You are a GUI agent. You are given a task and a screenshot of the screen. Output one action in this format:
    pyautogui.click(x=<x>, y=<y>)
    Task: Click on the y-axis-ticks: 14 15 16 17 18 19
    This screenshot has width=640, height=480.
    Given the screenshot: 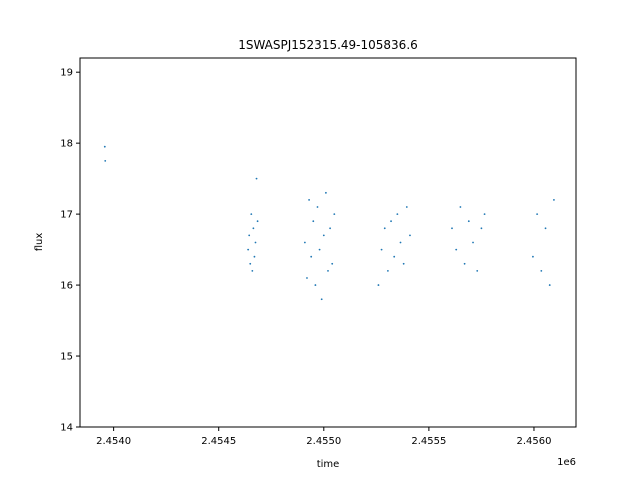 What is the action you would take?
    pyautogui.click(x=70, y=251)
    